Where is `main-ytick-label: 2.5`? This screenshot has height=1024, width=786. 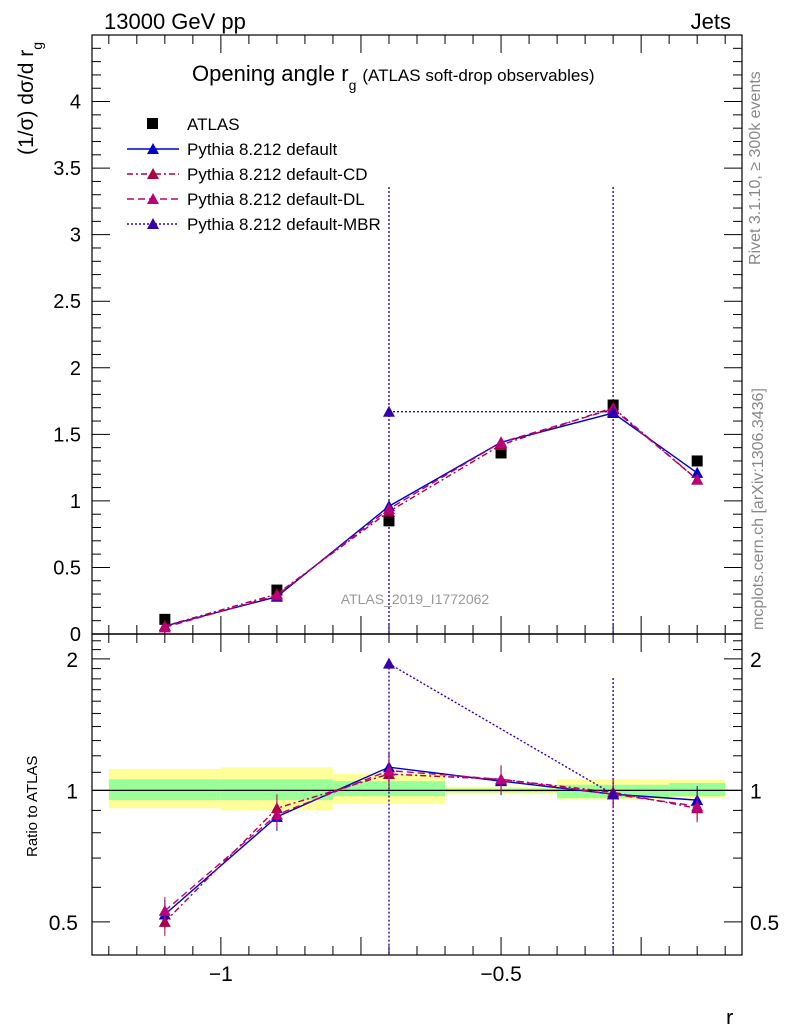 main-ytick-label: 2.5 is located at coordinates (67, 302).